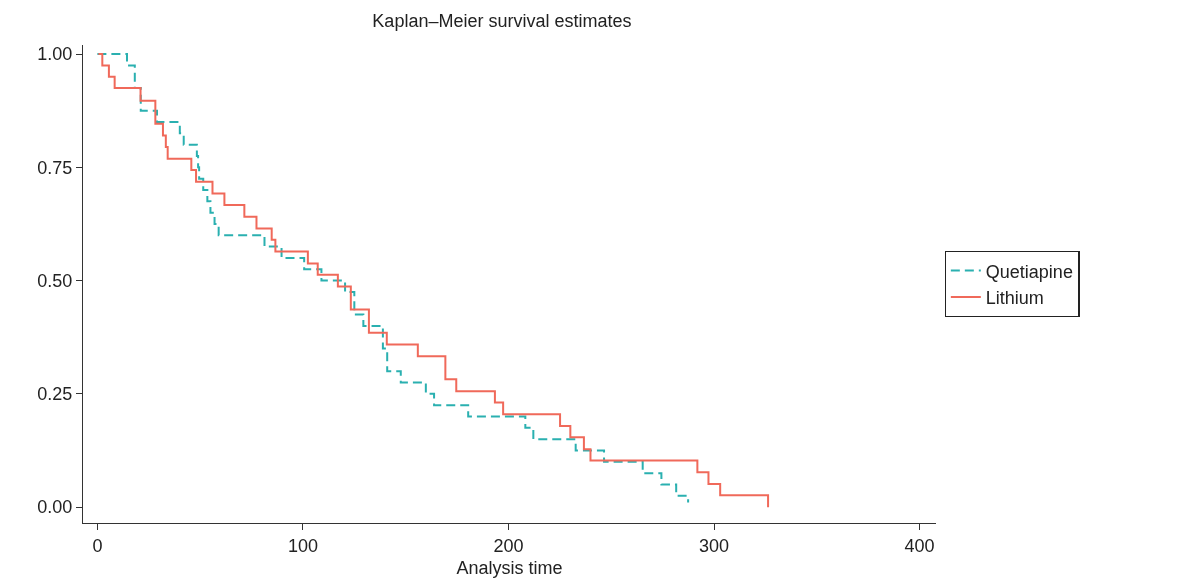  Describe the element at coordinates (302, 545) in the screenshot. I see `x-tick-label: 100` at that location.